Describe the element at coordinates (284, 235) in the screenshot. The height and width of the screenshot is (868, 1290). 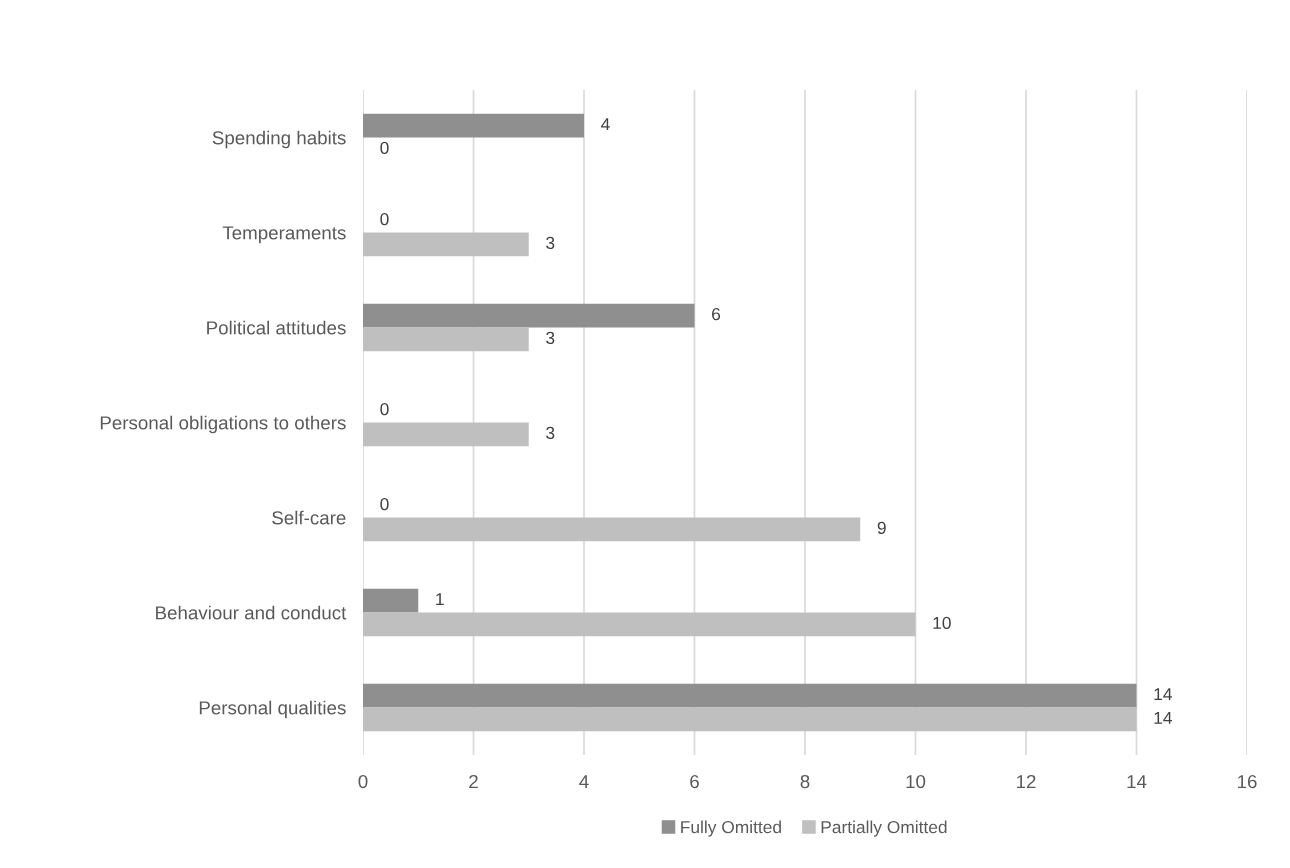
I see `y-tick-label: Temperaments` at that location.